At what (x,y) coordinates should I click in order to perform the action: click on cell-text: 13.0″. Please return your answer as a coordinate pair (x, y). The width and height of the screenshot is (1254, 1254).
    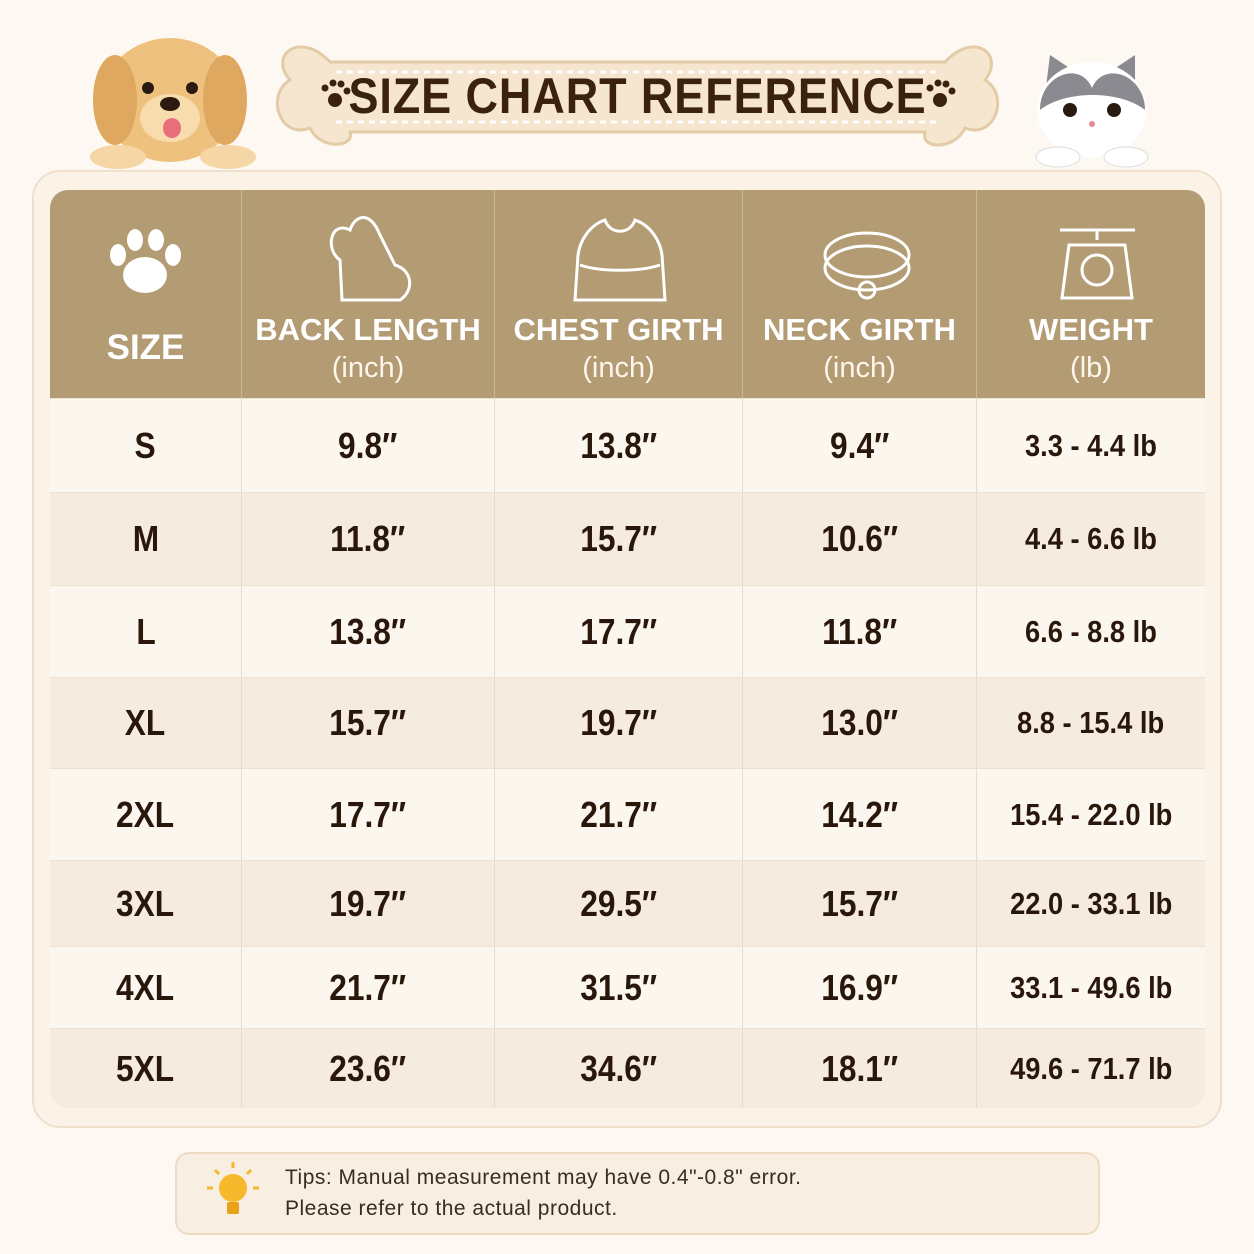
    Looking at the image, I should click on (859, 722).